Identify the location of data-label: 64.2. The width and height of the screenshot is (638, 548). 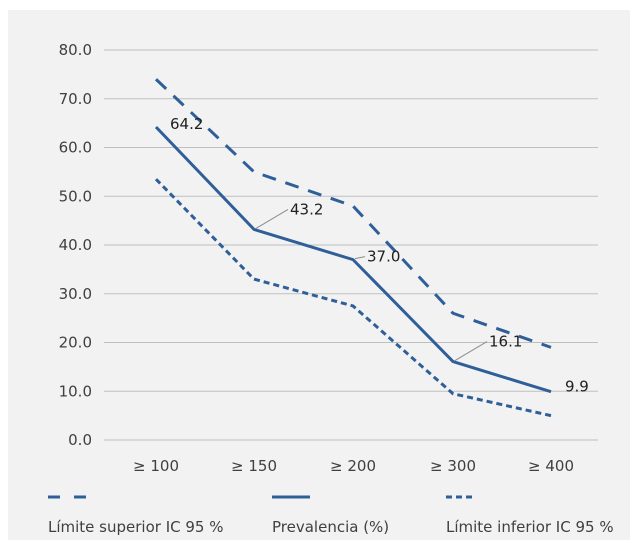
(186, 124).